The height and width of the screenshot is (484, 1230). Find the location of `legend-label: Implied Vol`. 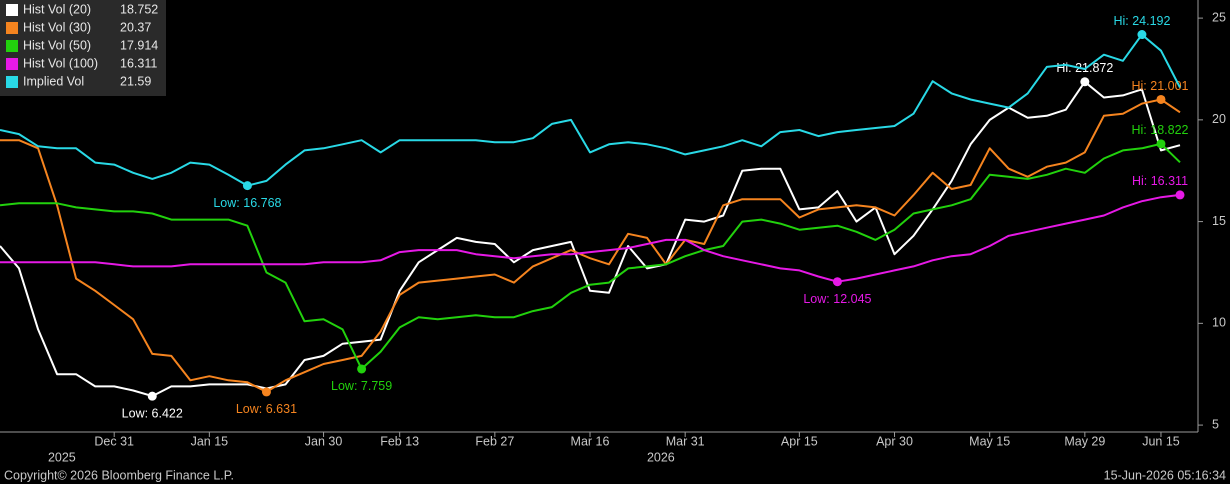

legend-label: Implied Vol is located at coordinates (53, 81).